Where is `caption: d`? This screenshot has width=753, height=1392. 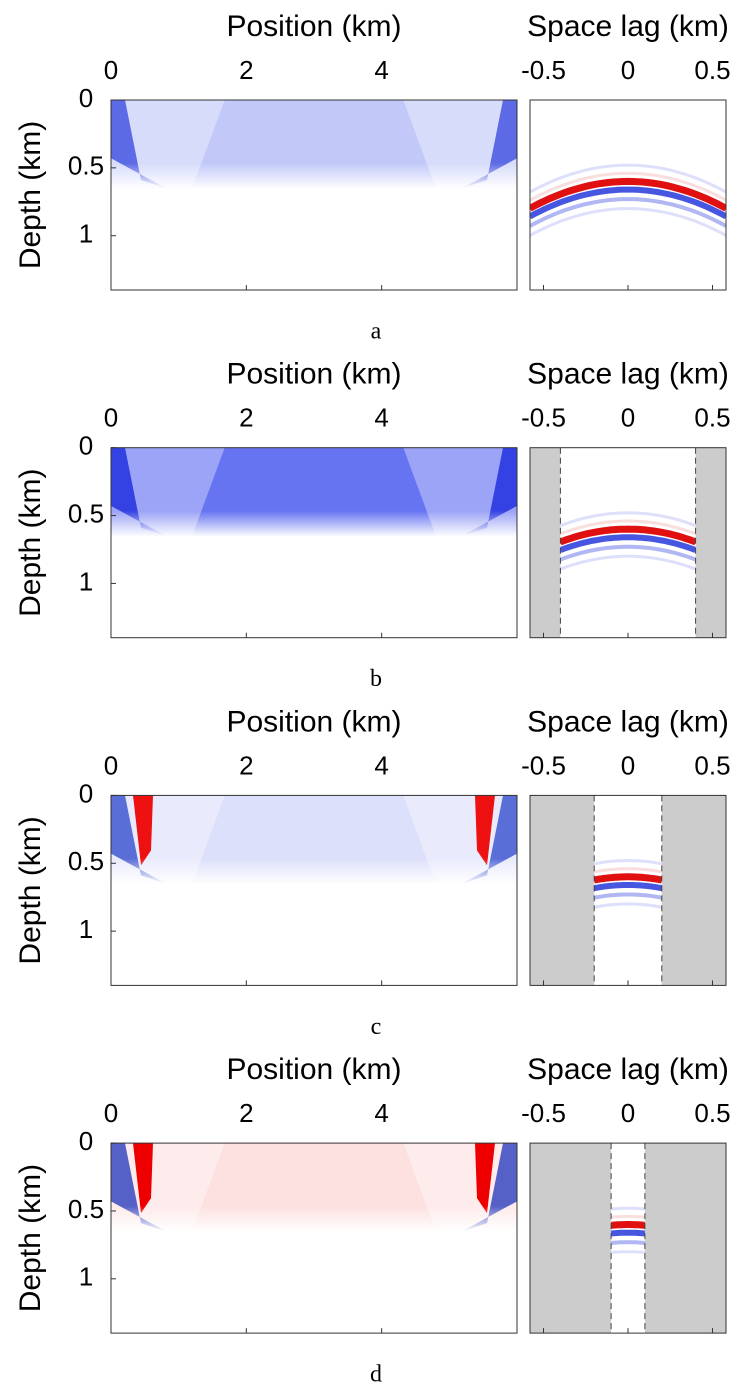 caption: d is located at coordinates (376, 1375).